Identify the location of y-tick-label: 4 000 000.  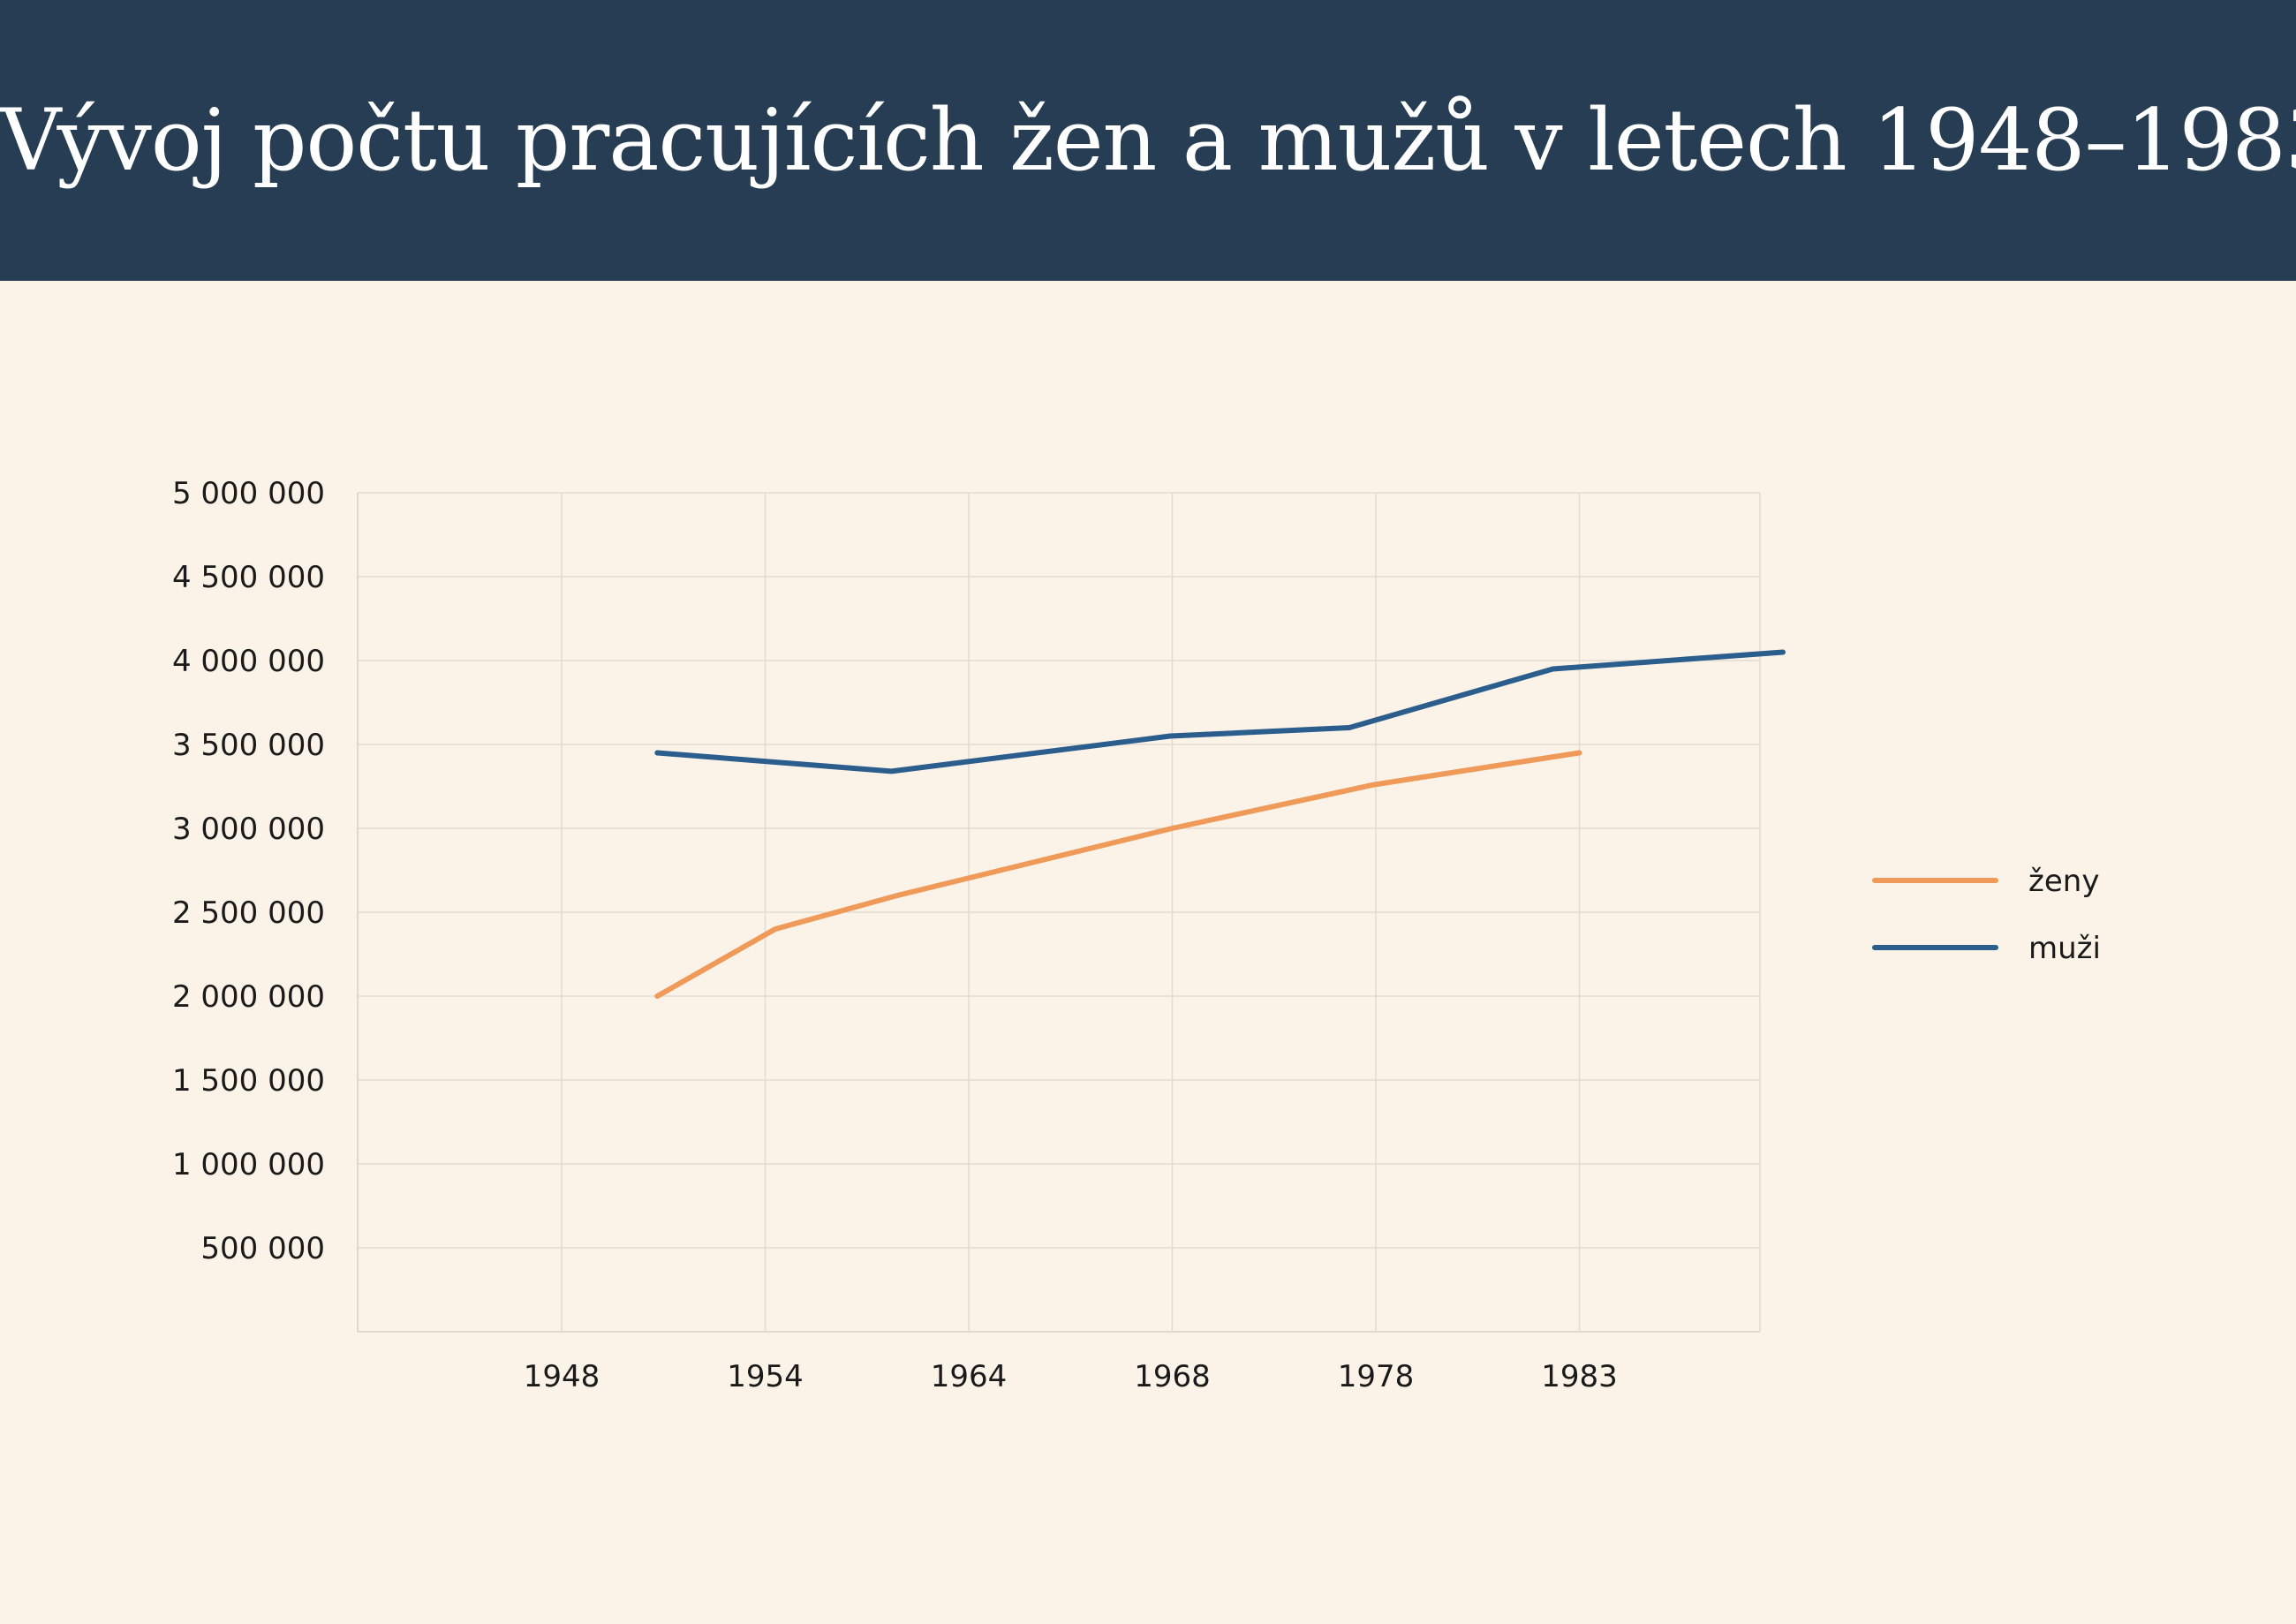
(249, 661).